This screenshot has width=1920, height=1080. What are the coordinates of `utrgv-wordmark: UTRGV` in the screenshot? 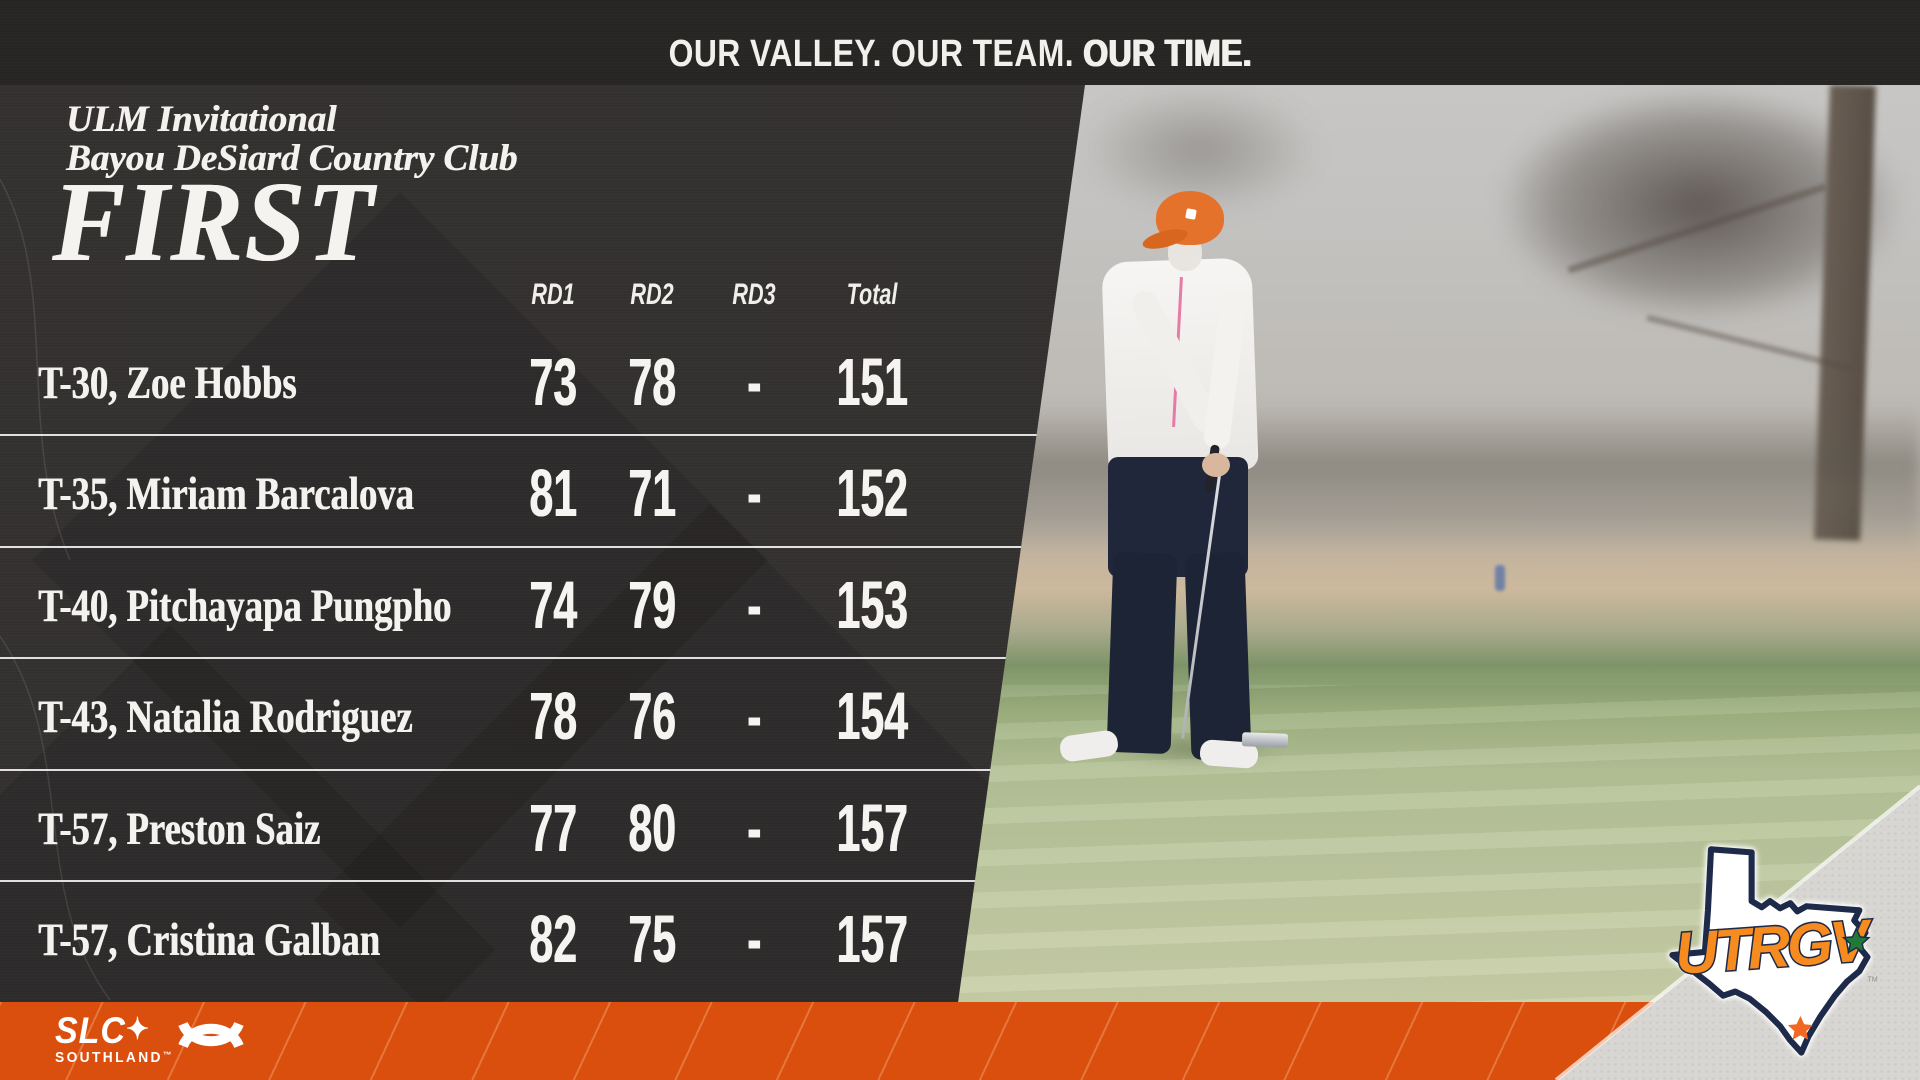 It's located at (1774, 947).